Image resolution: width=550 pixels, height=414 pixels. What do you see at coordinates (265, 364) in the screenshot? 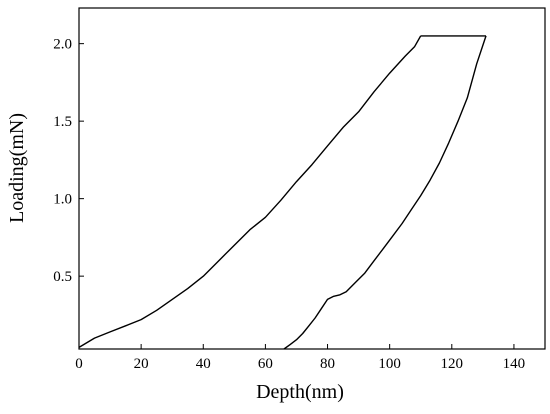
I see `x-tick-label: 60` at bounding box center [265, 364].